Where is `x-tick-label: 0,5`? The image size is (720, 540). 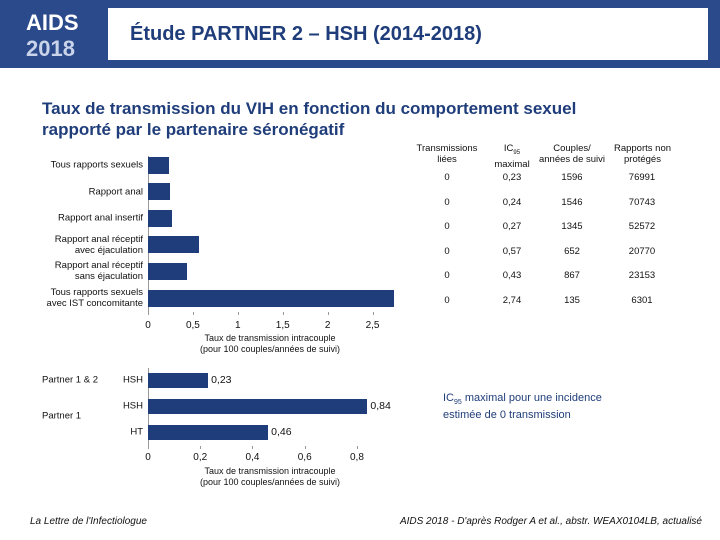 x-tick-label: 0,5 is located at coordinates (192, 325).